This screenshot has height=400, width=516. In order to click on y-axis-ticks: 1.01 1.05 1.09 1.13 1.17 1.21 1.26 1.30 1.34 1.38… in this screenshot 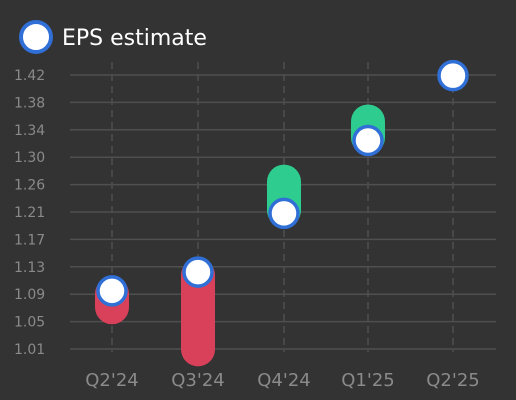, I will do `click(29, 213)`.